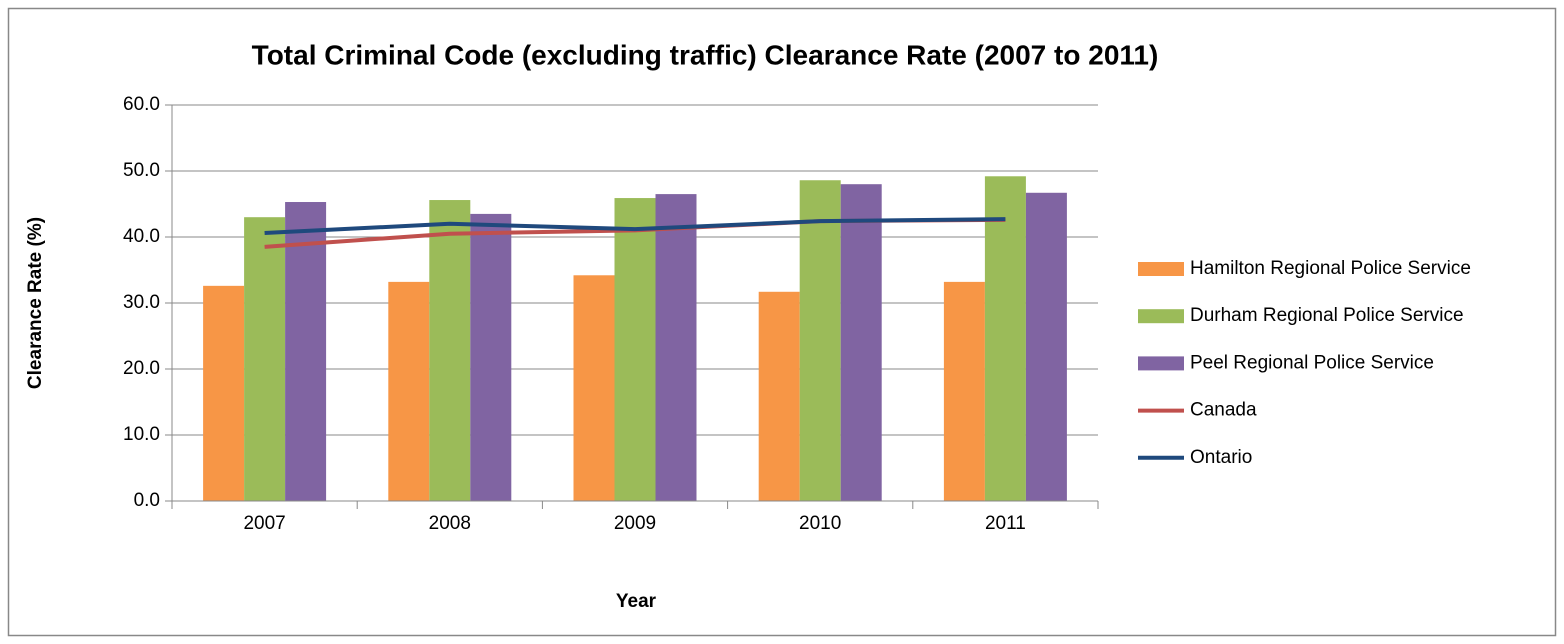  I want to click on y-tick-label: 10.0, so click(141, 434).